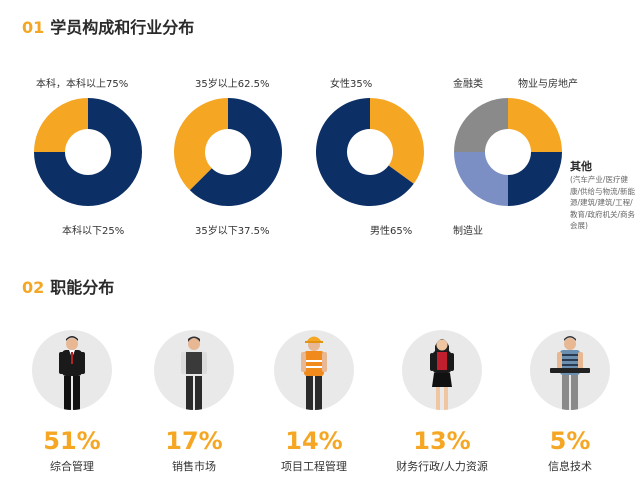  Describe the element at coordinates (194, 466) in the screenshot. I see `function-label: 销售市场` at that location.